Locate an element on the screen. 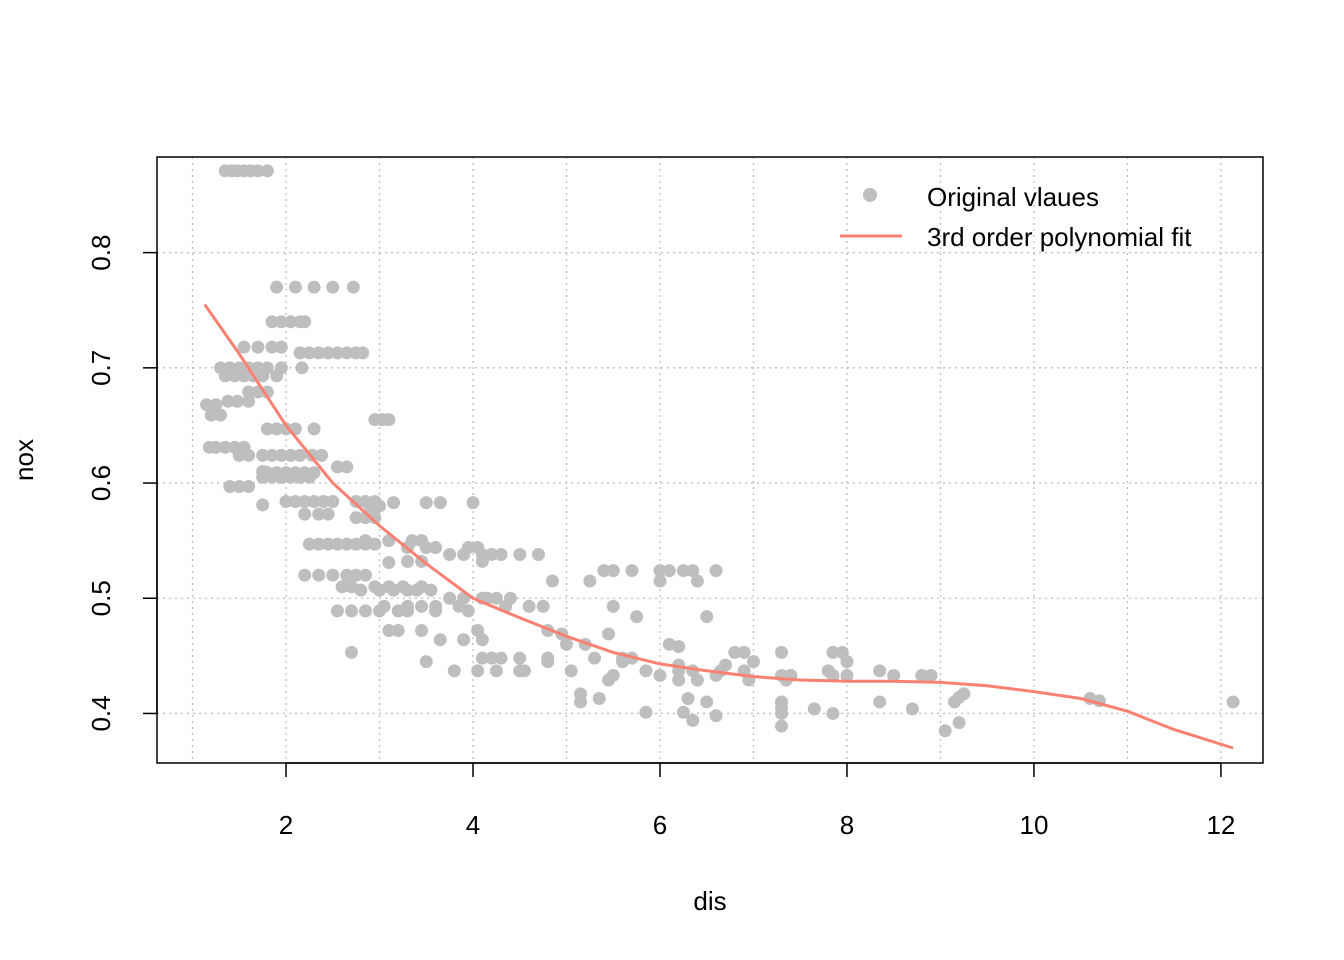  legend-point-marker is located at coordinates (870, 195).